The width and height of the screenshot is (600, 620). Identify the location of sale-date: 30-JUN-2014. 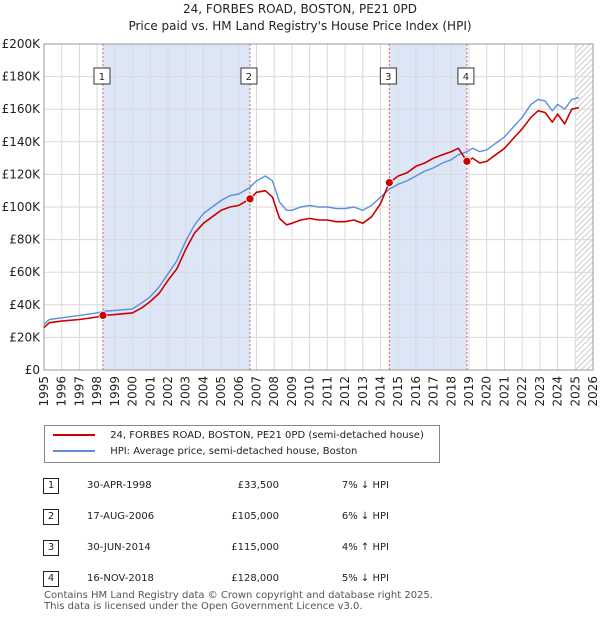
(119, 547).